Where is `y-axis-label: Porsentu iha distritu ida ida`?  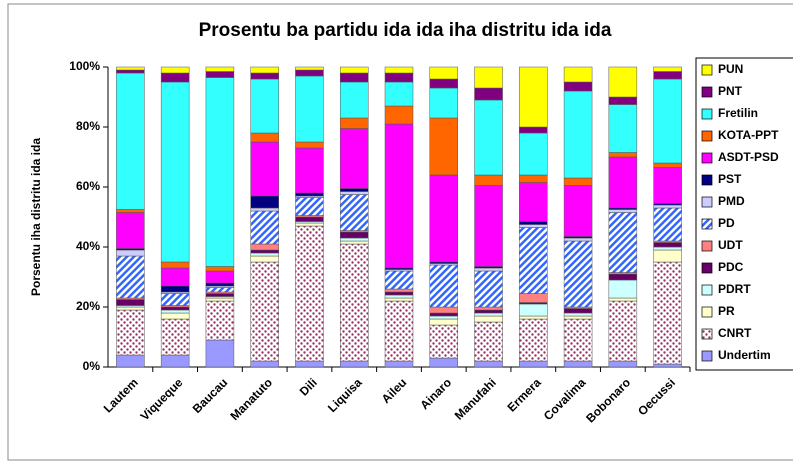 y-axis-label: Porsentu iha distritu ida ida is located at coordinates (36, 217).